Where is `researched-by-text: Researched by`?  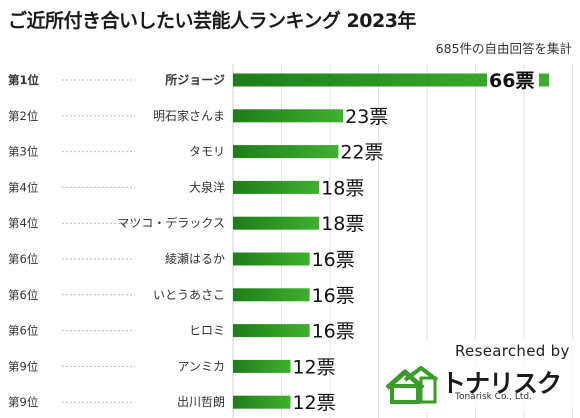
researched-by-text: Researched by is located at coordinates (512, 351).